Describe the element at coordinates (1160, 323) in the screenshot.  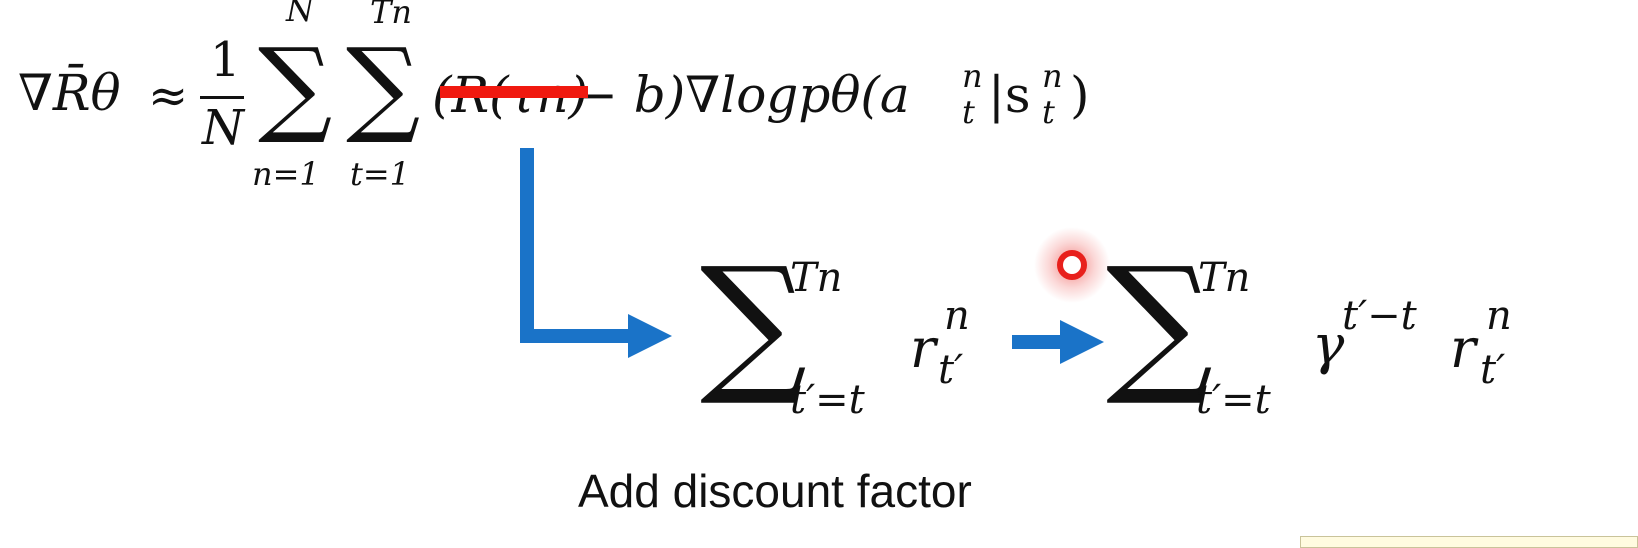
I see `sum-discounted-symbol: ∑` at that location.